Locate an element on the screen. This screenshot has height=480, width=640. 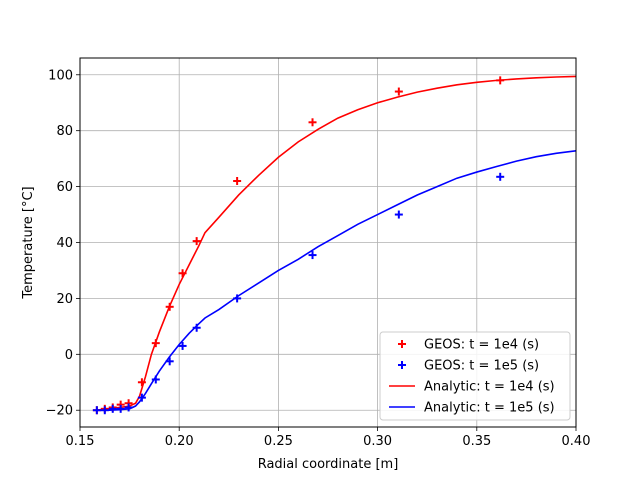
legend-item: GEOS: t = 1e5 (s) is located at coordinates (468, 366).